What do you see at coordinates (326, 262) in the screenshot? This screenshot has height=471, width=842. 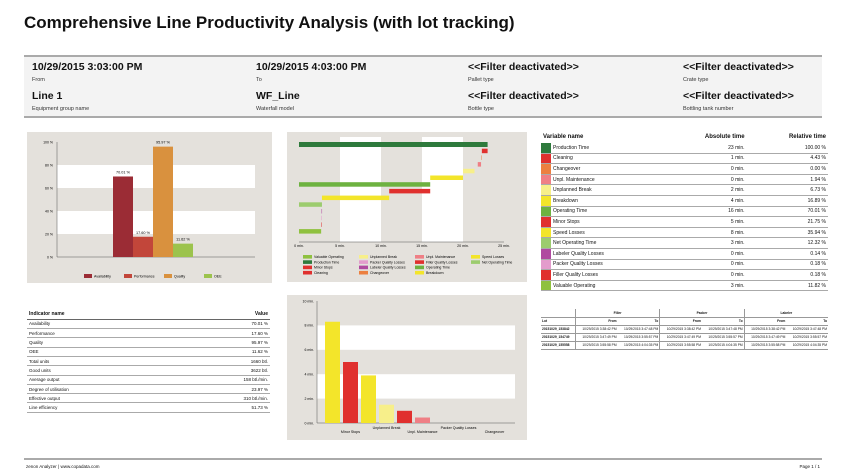 I see `legend-label: Production Time` at bounding box center [326, 262].